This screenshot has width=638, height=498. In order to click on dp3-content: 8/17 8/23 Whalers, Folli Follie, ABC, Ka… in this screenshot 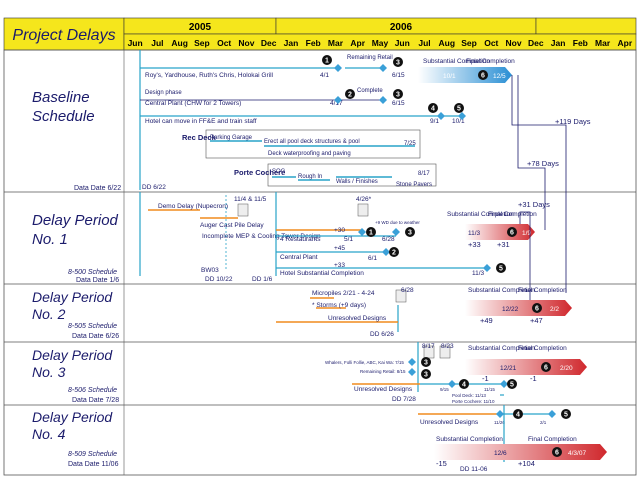, I will do `click(456, 373)`.